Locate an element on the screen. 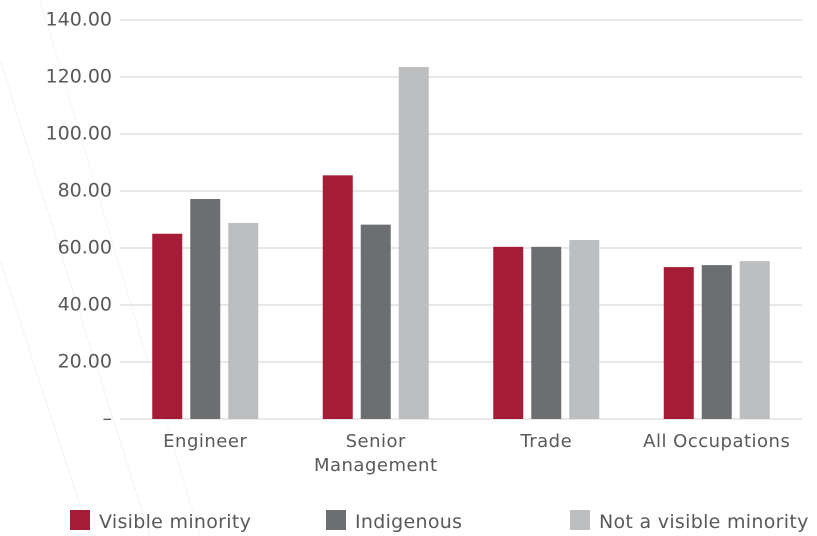 This screenshot has width=817, height=536. x-tick-label: All Occupations is located at coordinates (717, 441).